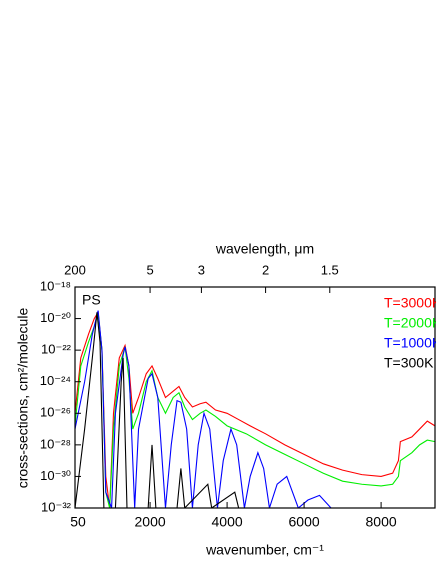  Describe the element at coordinates (56, 506) in the screenshot. I see `y-tick-label: 10⁻³²` at that location.